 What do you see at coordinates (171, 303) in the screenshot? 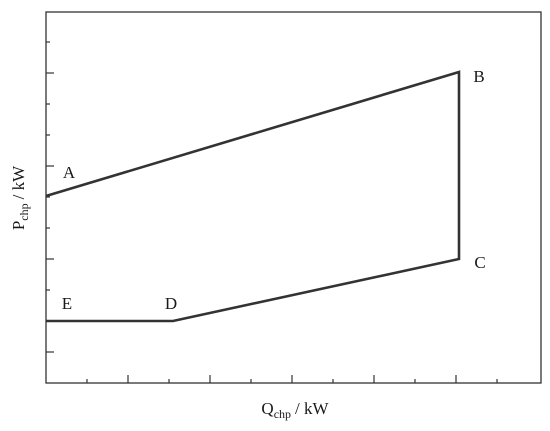
I see `point-label: D` at bounding box center [171, 303].